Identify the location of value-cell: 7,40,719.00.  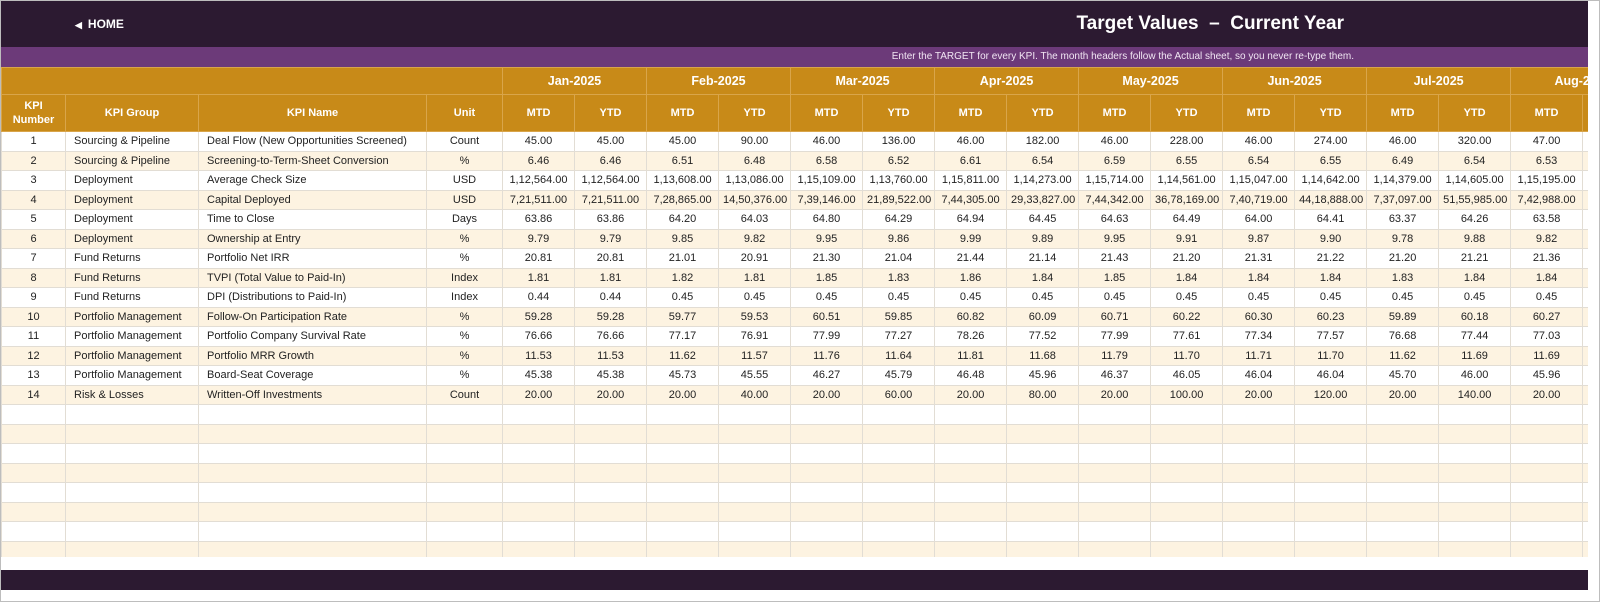
(1259, 199).